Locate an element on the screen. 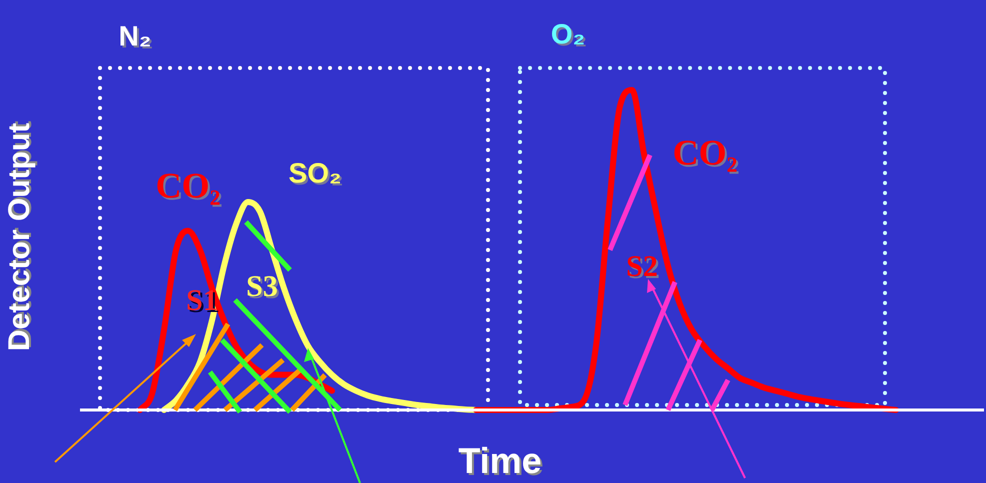 Image resolution: width=986 pixels, height=483 pixels. annotation: S2 is located at coordinates (644, 268).